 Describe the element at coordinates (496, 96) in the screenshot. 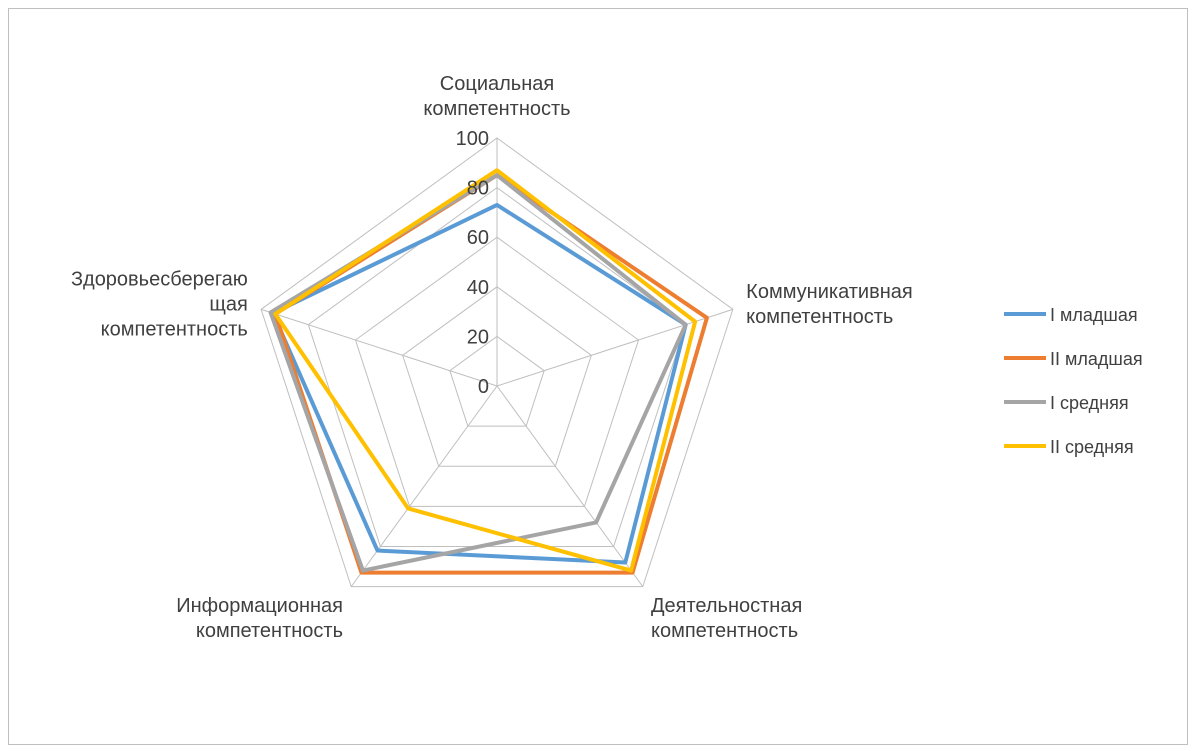

I see `category-label-1: Социальная компетентность` at that location.